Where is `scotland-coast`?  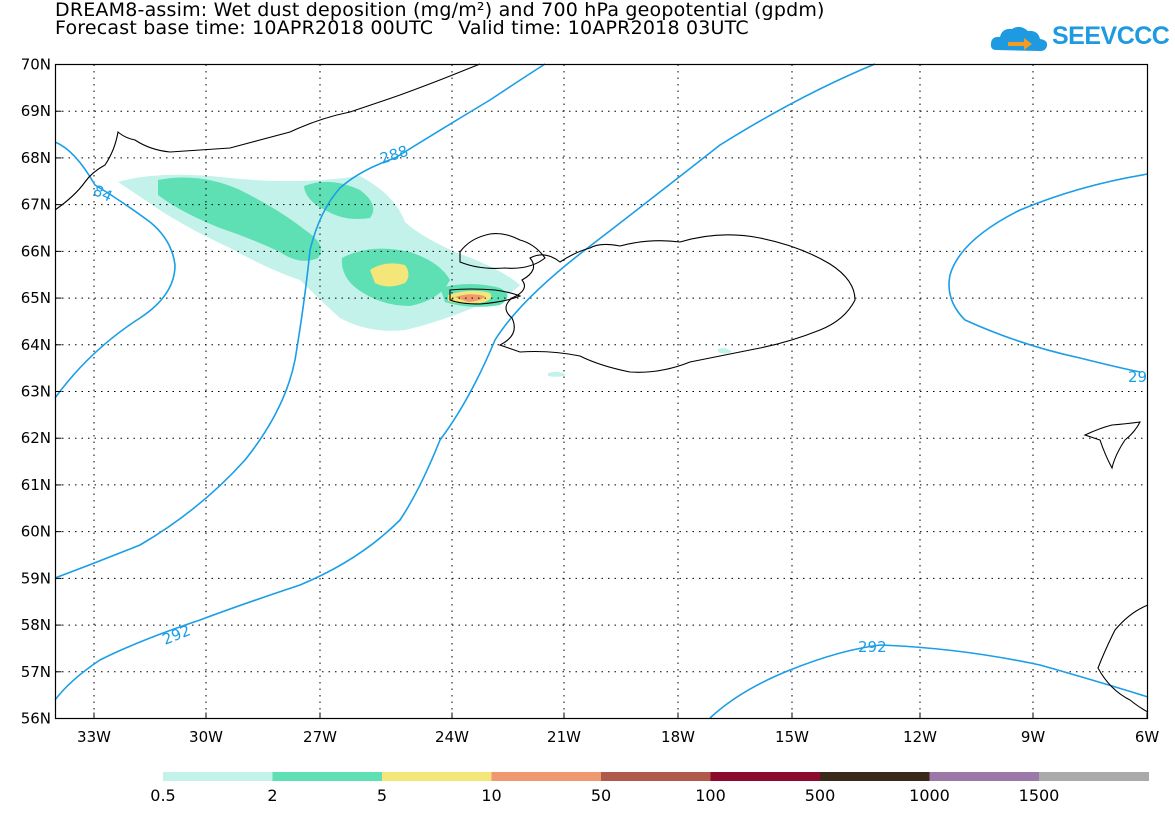 scotland-coast is located at coordinates (1123, 658).